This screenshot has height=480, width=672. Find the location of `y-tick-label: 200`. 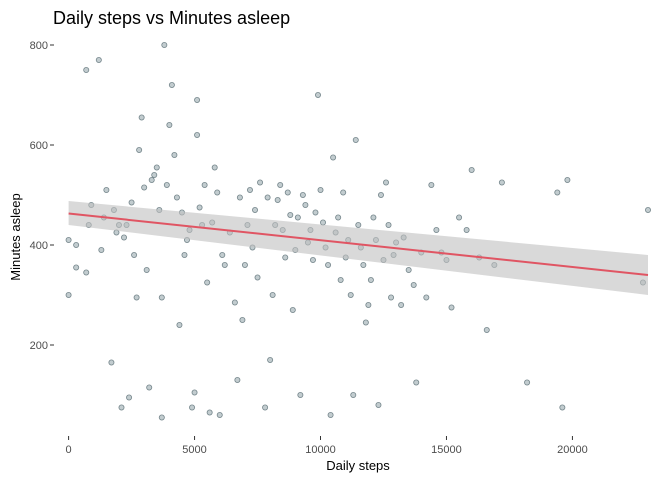

y-tick-label: 200 is located at coordinates (39, 346).